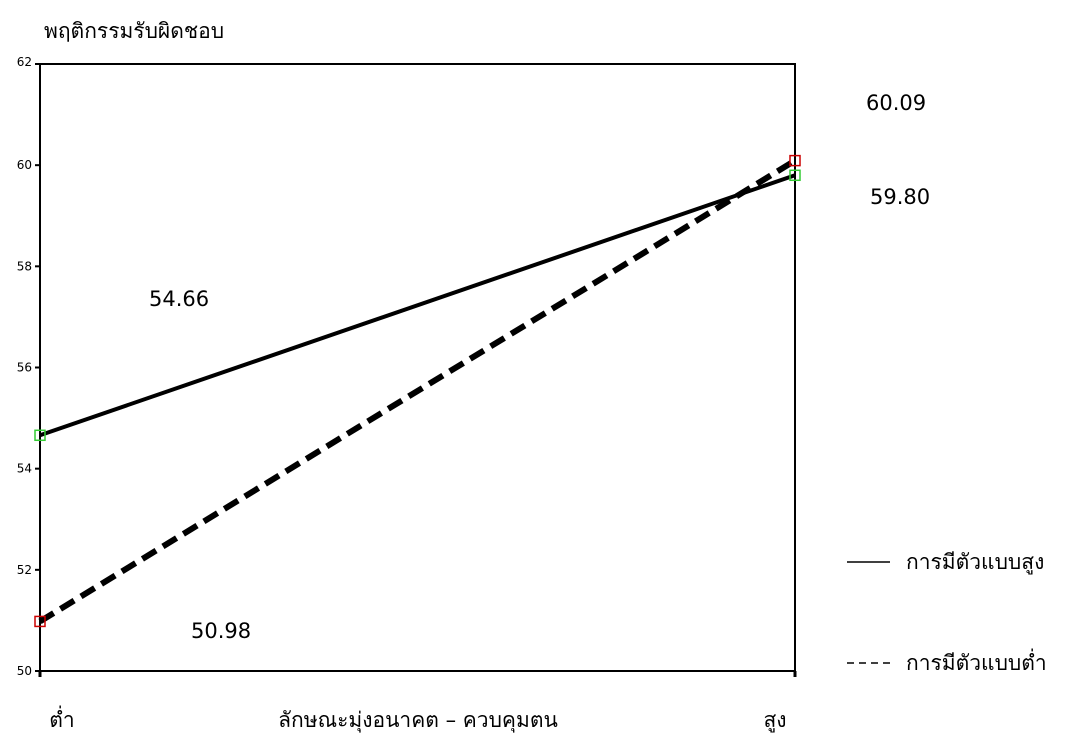  I want to click on y-axis-title: พฤติกรรมรับผิดชอบ, so click(134, 31).